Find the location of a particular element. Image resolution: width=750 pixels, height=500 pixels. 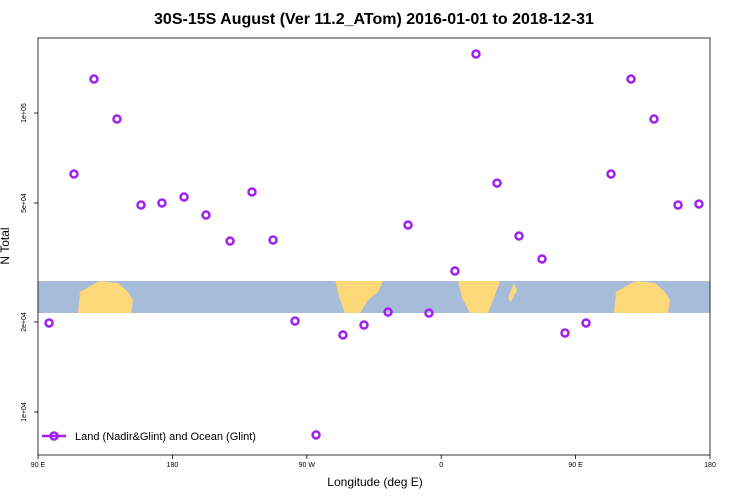

map-strip is located at coordinates (374, 297).